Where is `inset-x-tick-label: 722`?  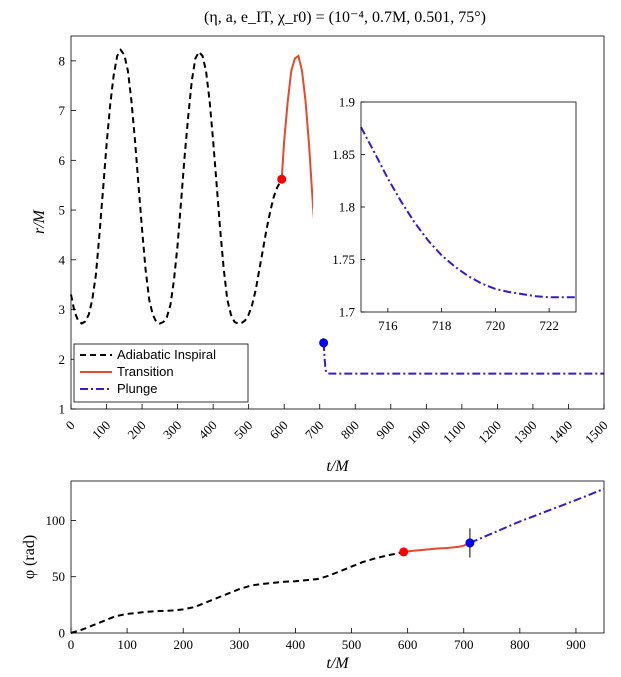
inset-x-tick-label: 722 is located at coordinates (549, 325).